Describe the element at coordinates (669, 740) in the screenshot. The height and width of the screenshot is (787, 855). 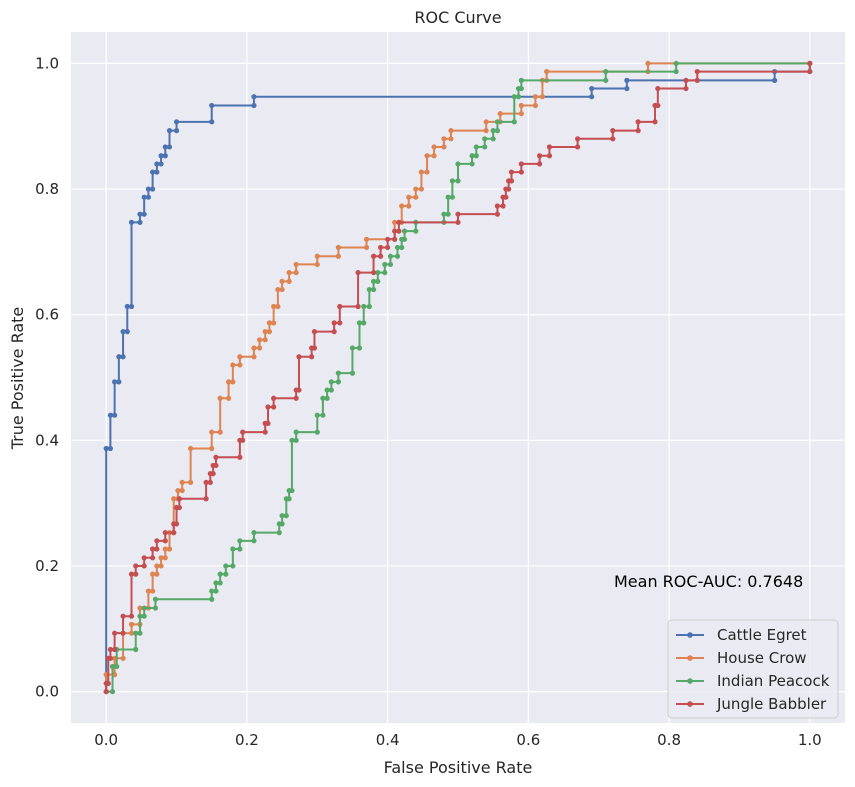
I see `x-tick-label: 0.8` at that location.